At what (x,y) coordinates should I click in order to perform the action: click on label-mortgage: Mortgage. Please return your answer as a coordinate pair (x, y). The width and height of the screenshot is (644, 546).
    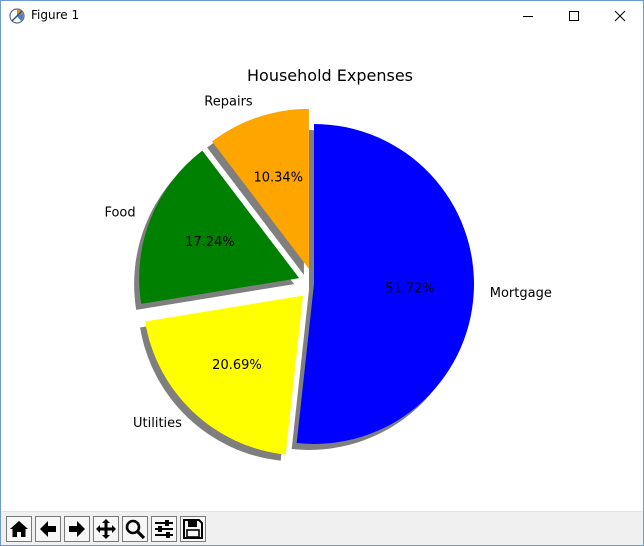
    Looking at the image, I should click on (521, 293).